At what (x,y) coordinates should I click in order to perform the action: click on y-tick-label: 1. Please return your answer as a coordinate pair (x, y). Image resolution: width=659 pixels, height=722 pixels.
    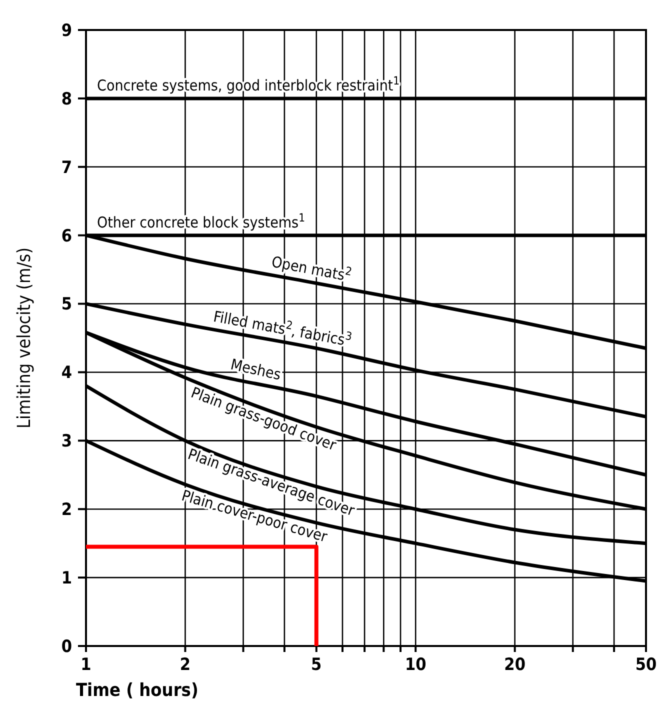
    Looking at the image, I should click on (66, 578).